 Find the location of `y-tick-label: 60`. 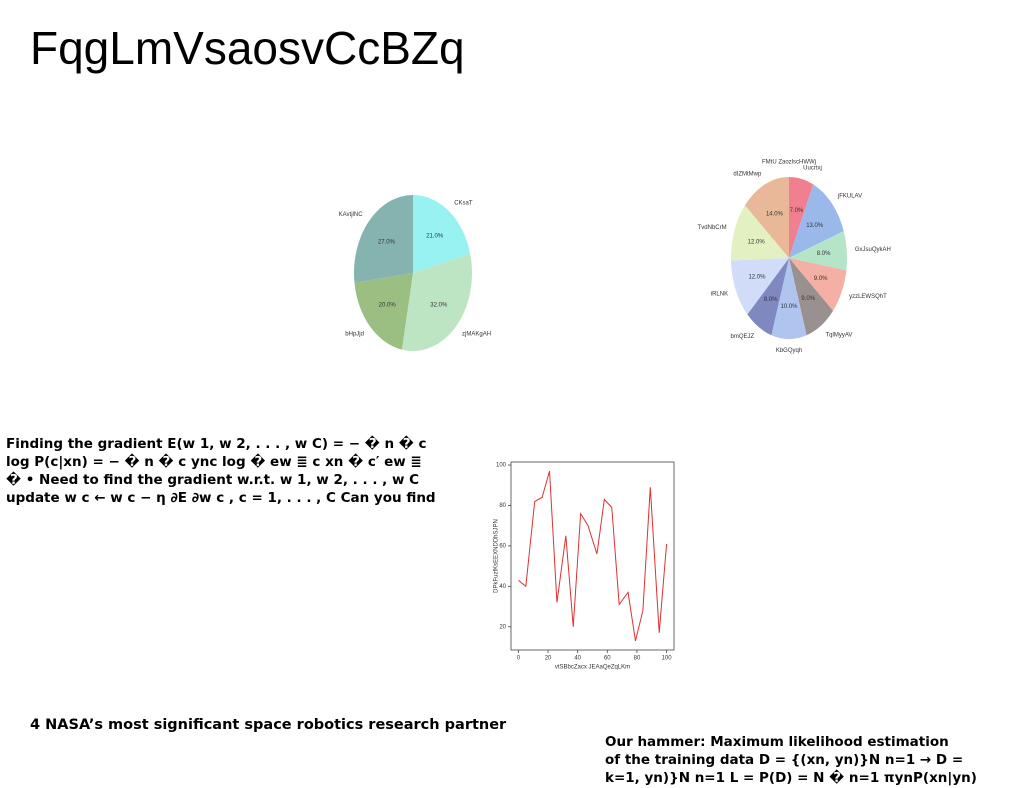

y-tick-label: 60 is located at coordinates (502, 546).